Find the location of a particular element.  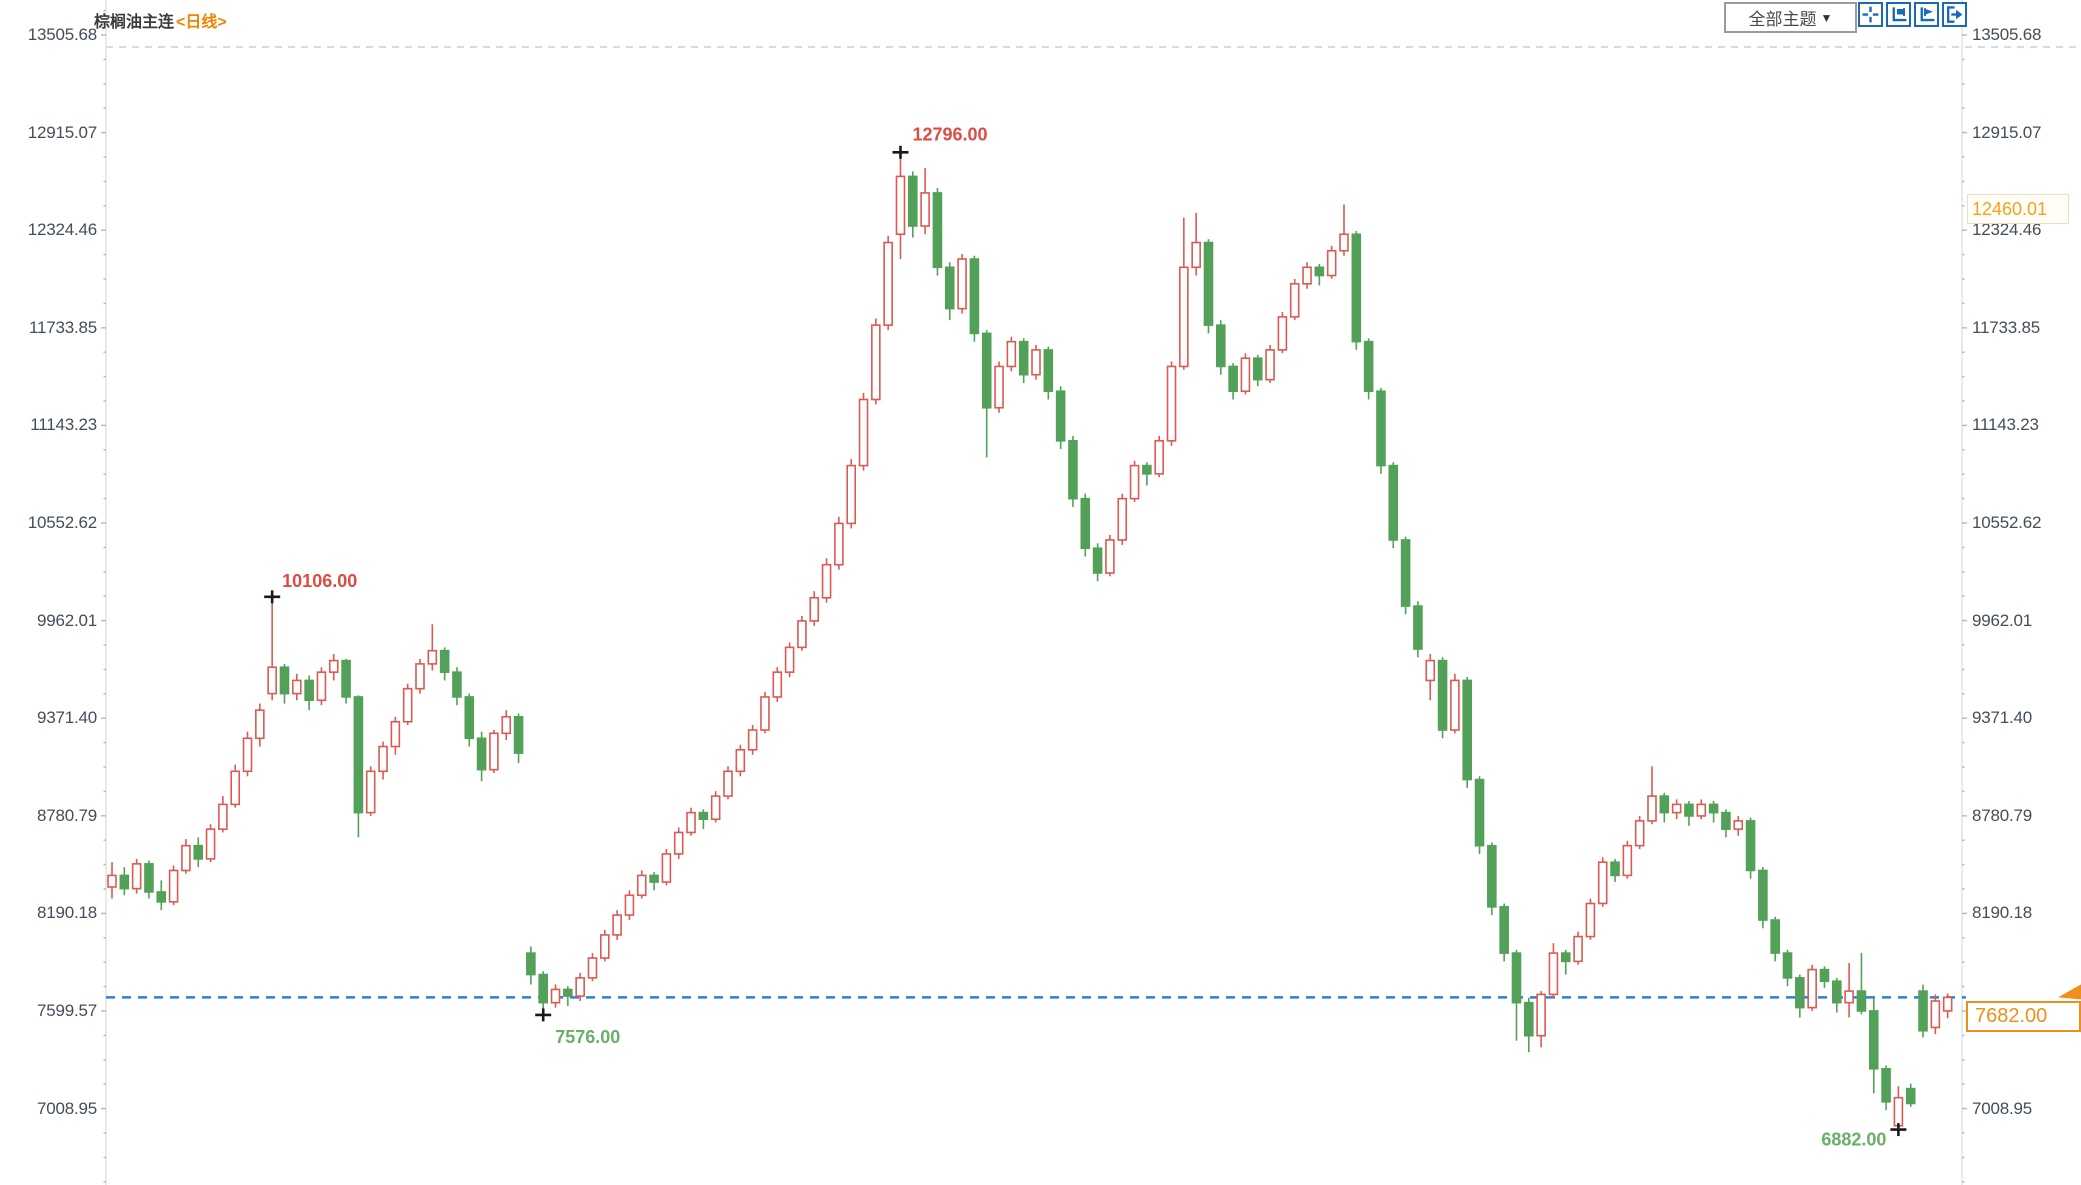

exit-right-button is located at coordinates (1954, 14).